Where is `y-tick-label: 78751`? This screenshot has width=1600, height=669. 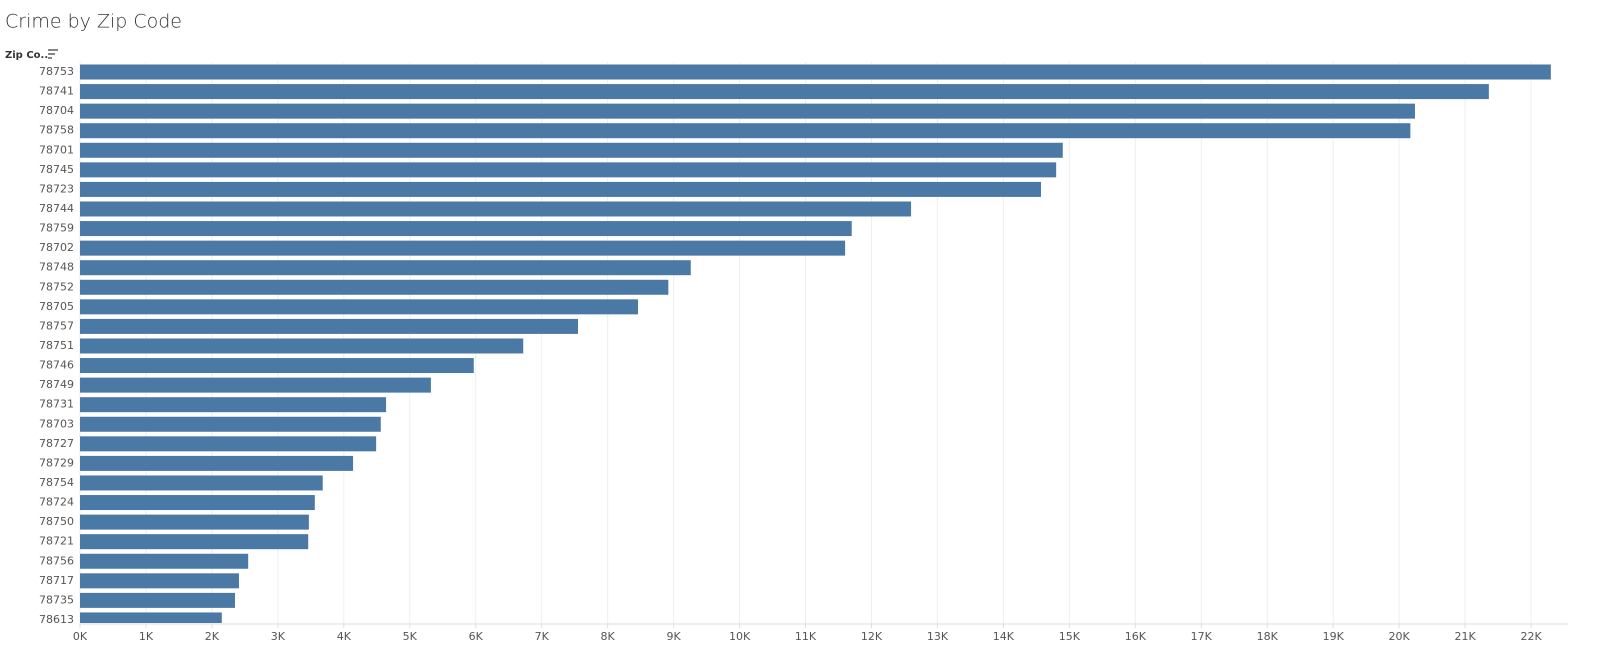 y-tick-label: 78751 is located at coordinates (56, 345).